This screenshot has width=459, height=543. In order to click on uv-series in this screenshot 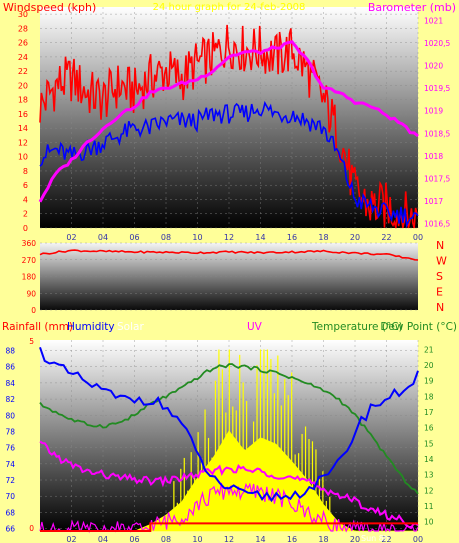, I will do `click(229, 508)`.